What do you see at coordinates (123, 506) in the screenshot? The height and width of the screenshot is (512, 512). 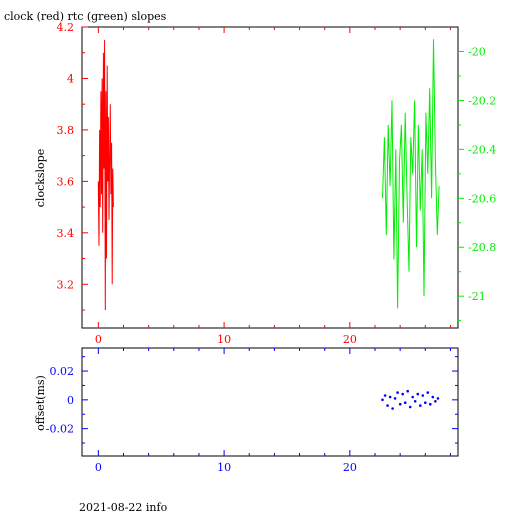 I see `footer-label: 2021-08-22 info` at bounding box center [123, 506].